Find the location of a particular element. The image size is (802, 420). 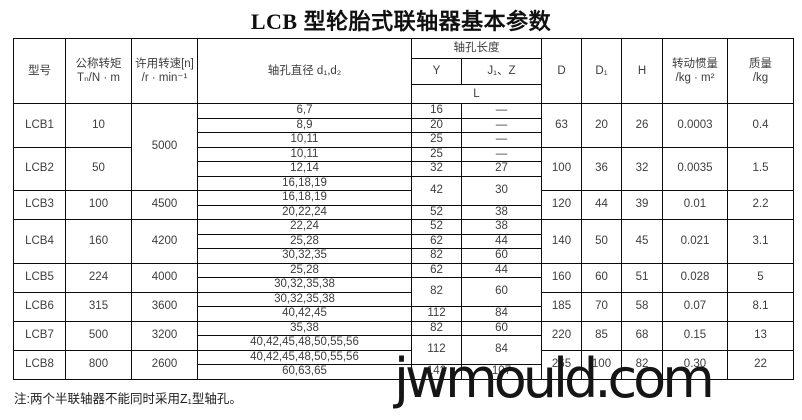

table-row: 60,63,65 142 107 is located at coordinates (404, 372).